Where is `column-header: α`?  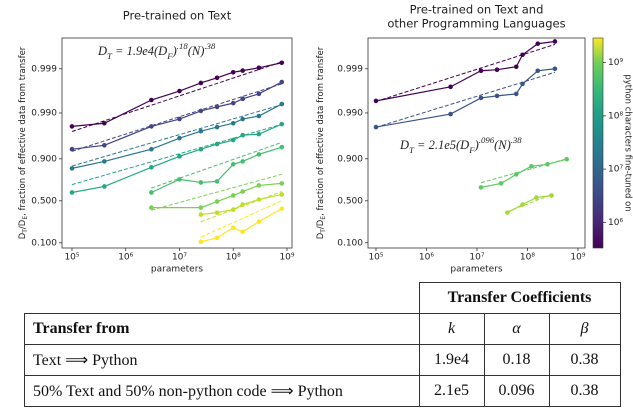
column-header: α is located at coordinates (516, 329).